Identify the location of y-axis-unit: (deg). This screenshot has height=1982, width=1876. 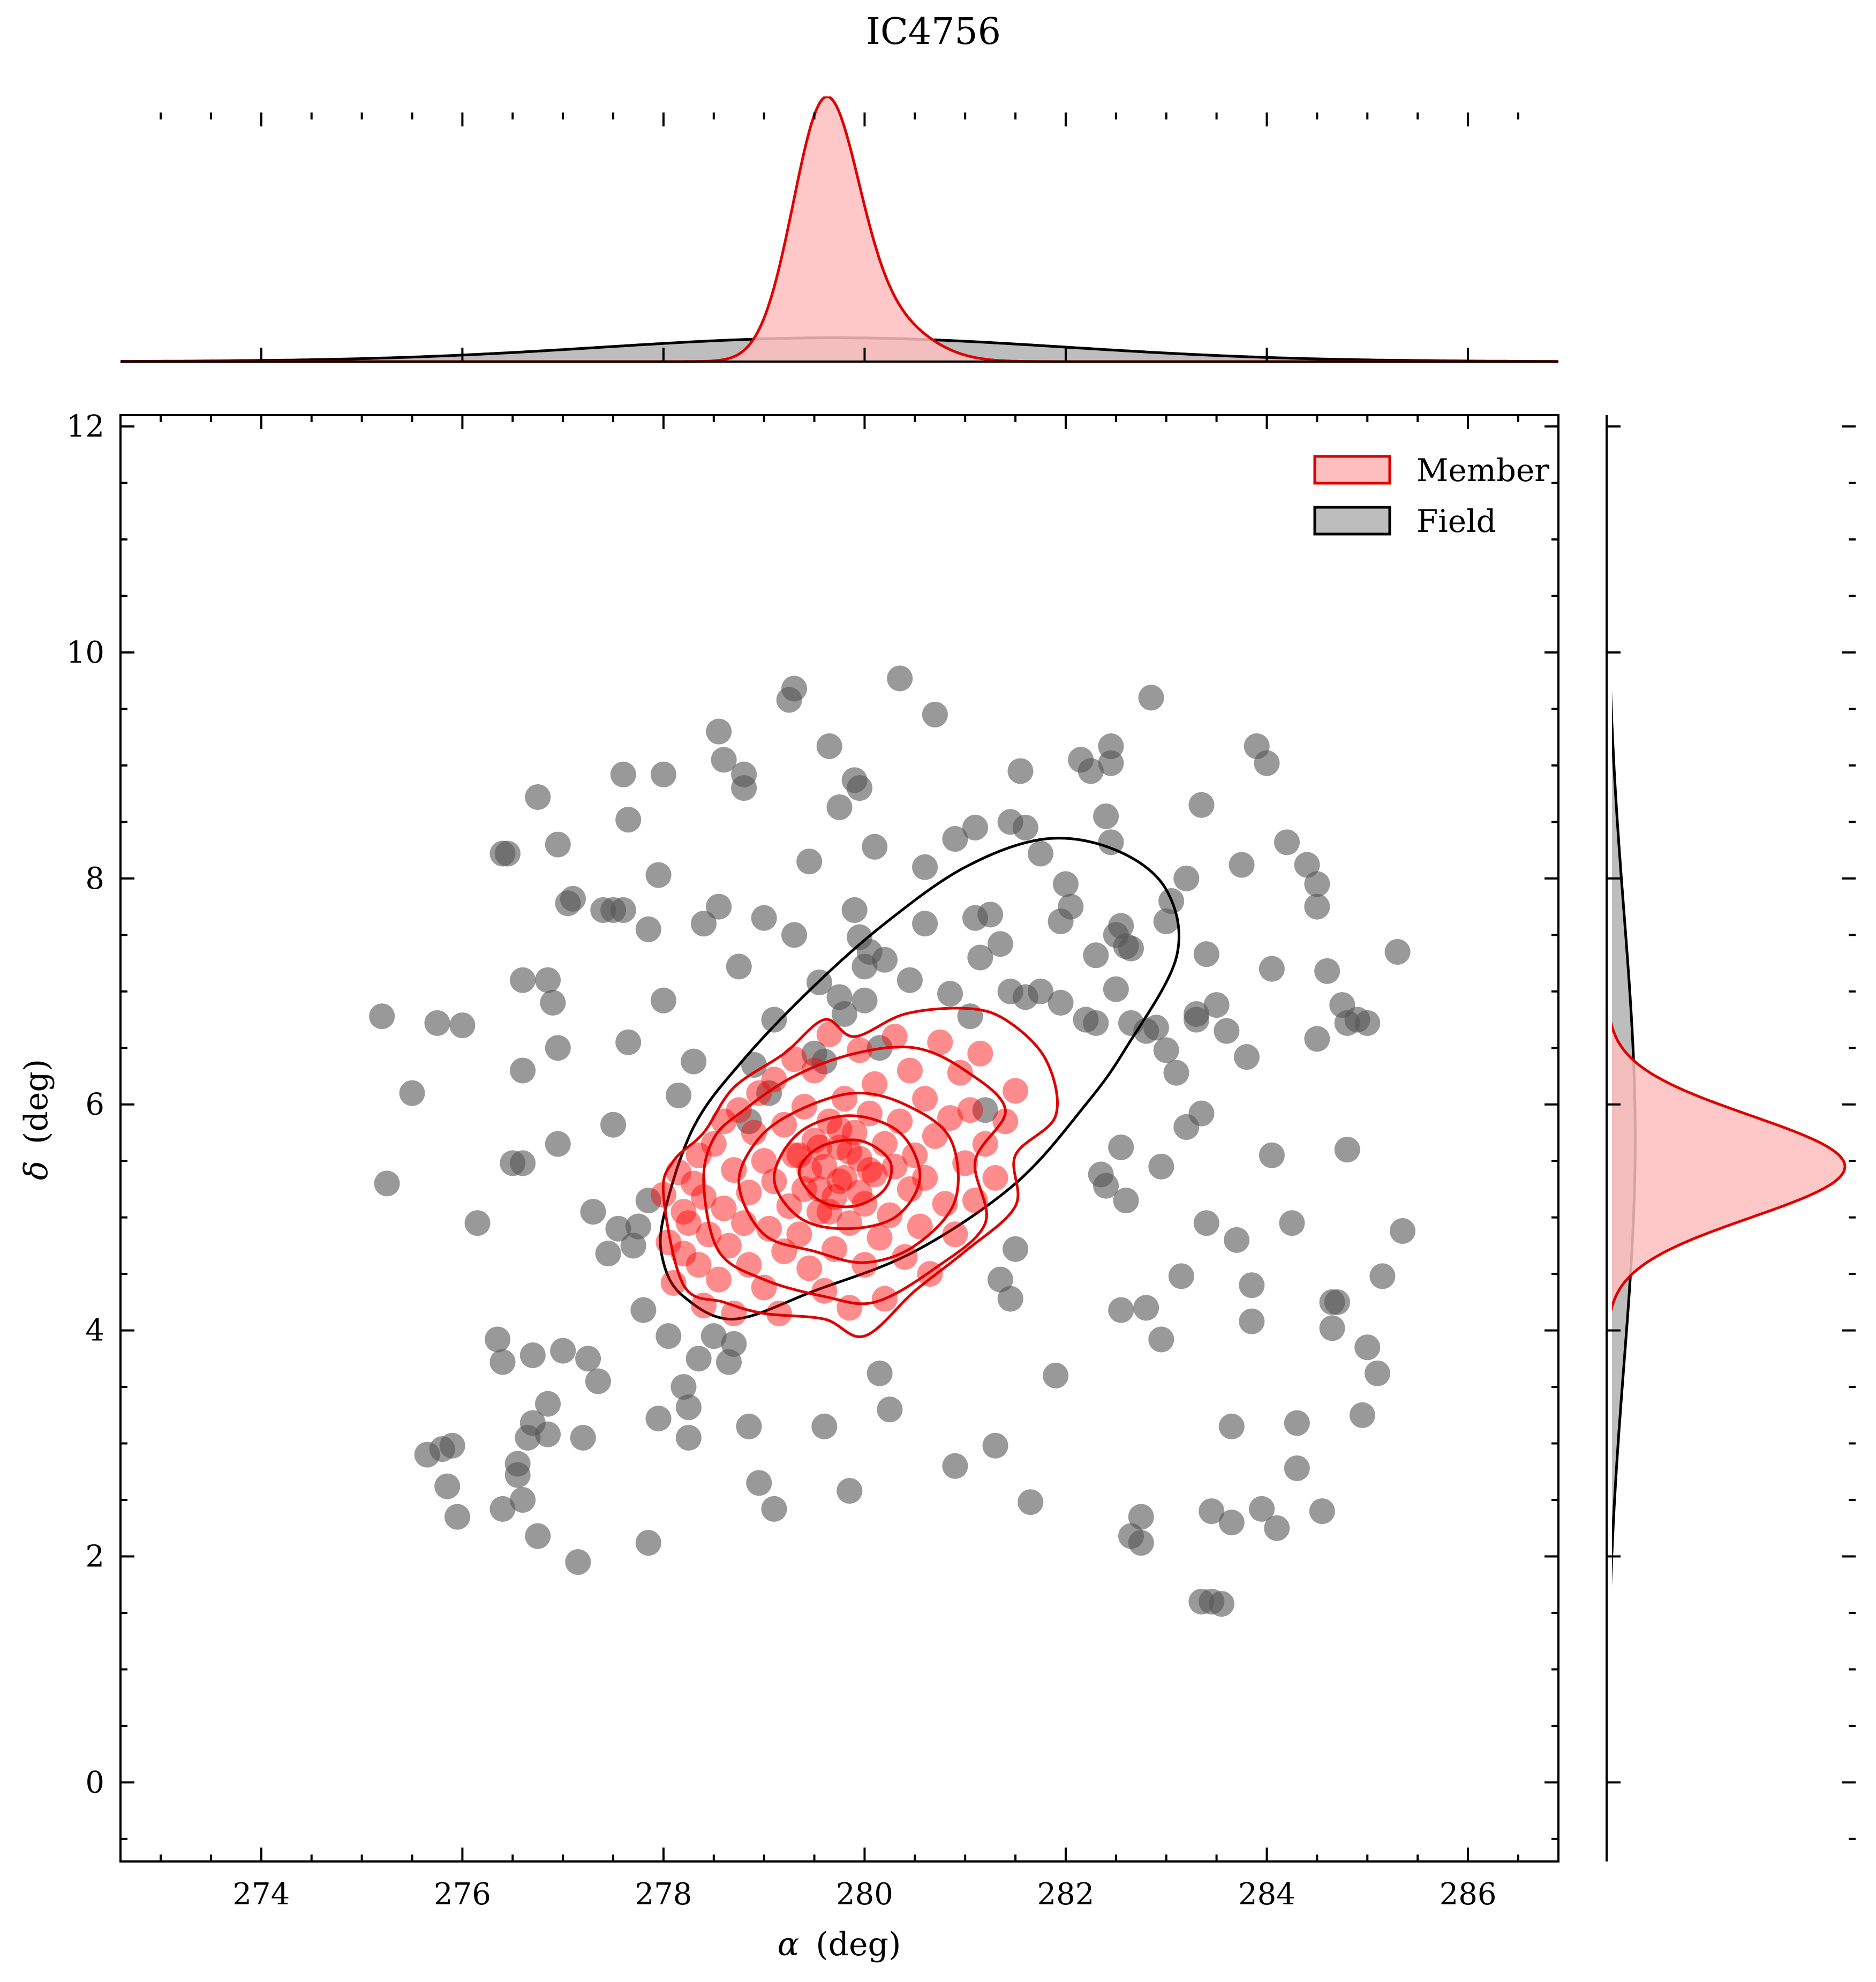
(36, 1101).